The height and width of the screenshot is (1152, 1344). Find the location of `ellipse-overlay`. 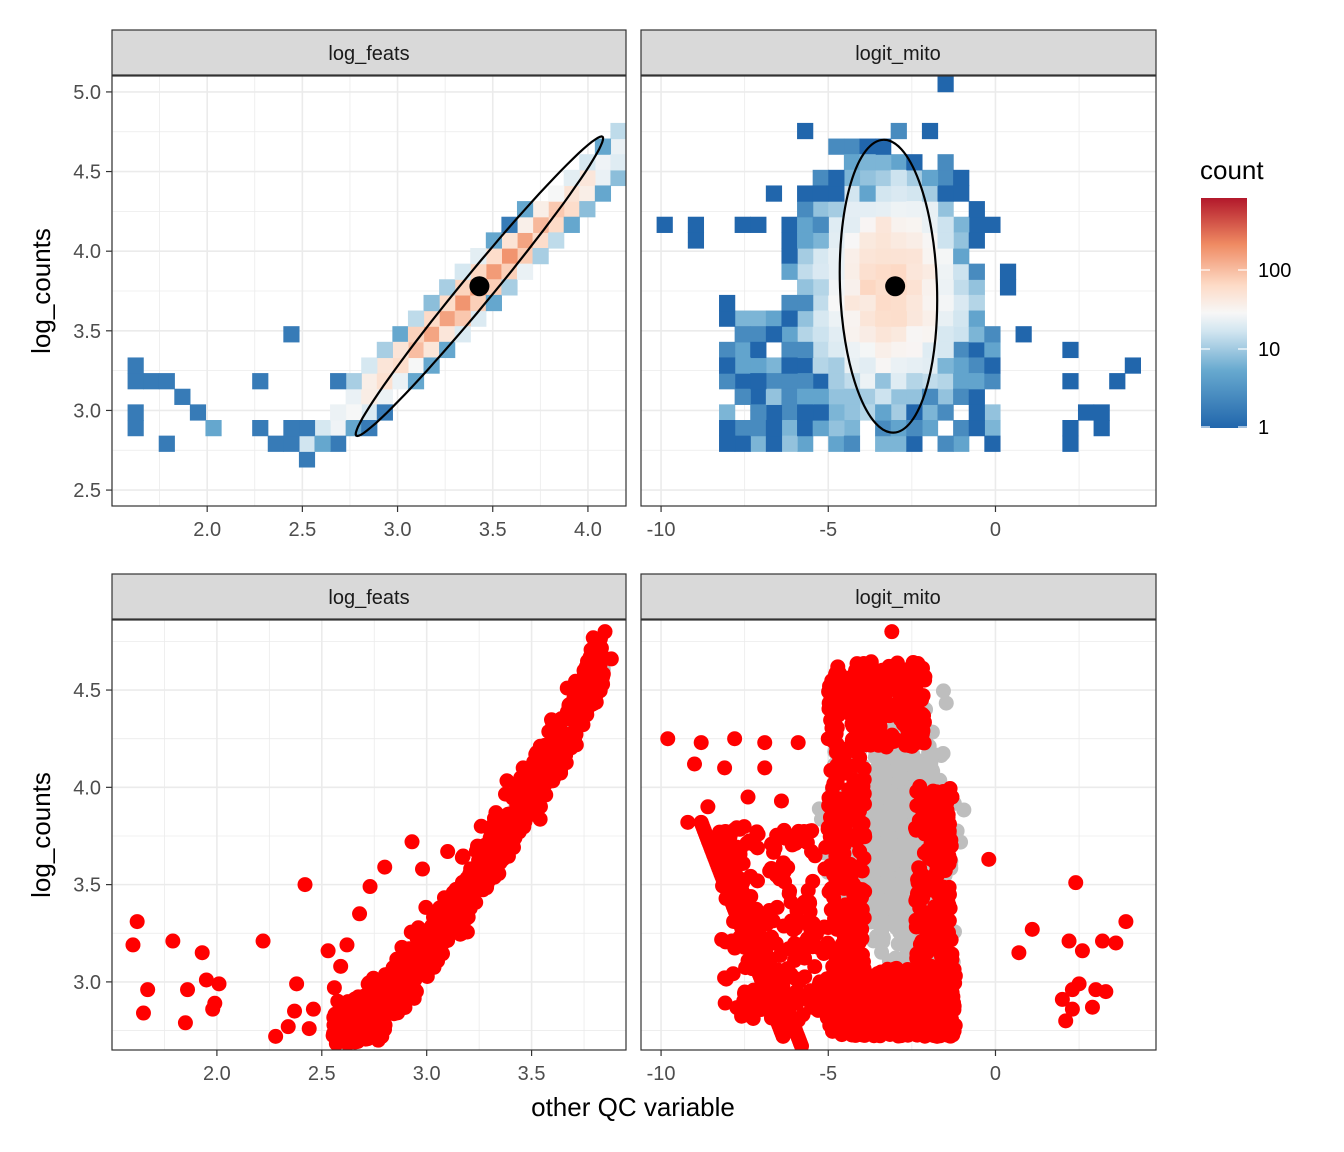

ellipse-overlay is located at coordinates (479, 286).